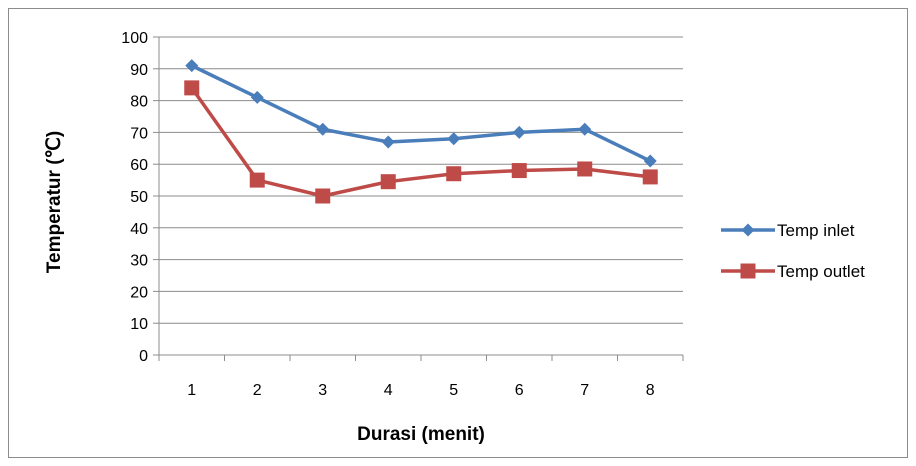 Image resolution: width=916 pixels, height=466 pixels. What do you see at coordinates (421, 390) in the screenshot?
I see `x-tick-labels: 1 2 3 4 5 6 7 8` at bounding box center [421, 390].